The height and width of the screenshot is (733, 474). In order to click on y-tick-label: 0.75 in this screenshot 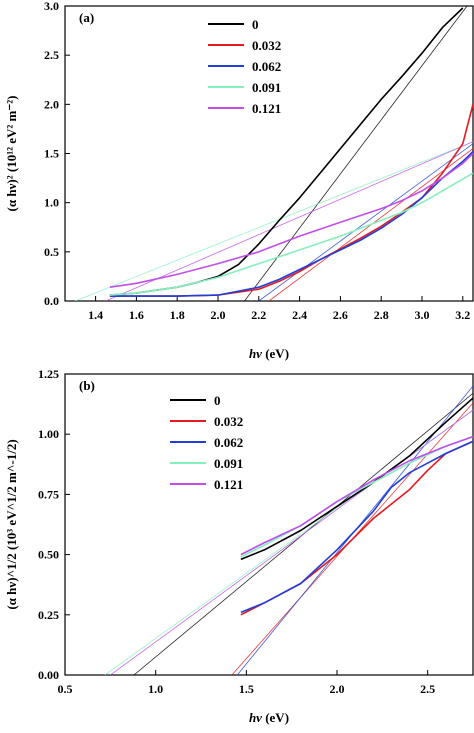, I will do `click(48, 494)`.